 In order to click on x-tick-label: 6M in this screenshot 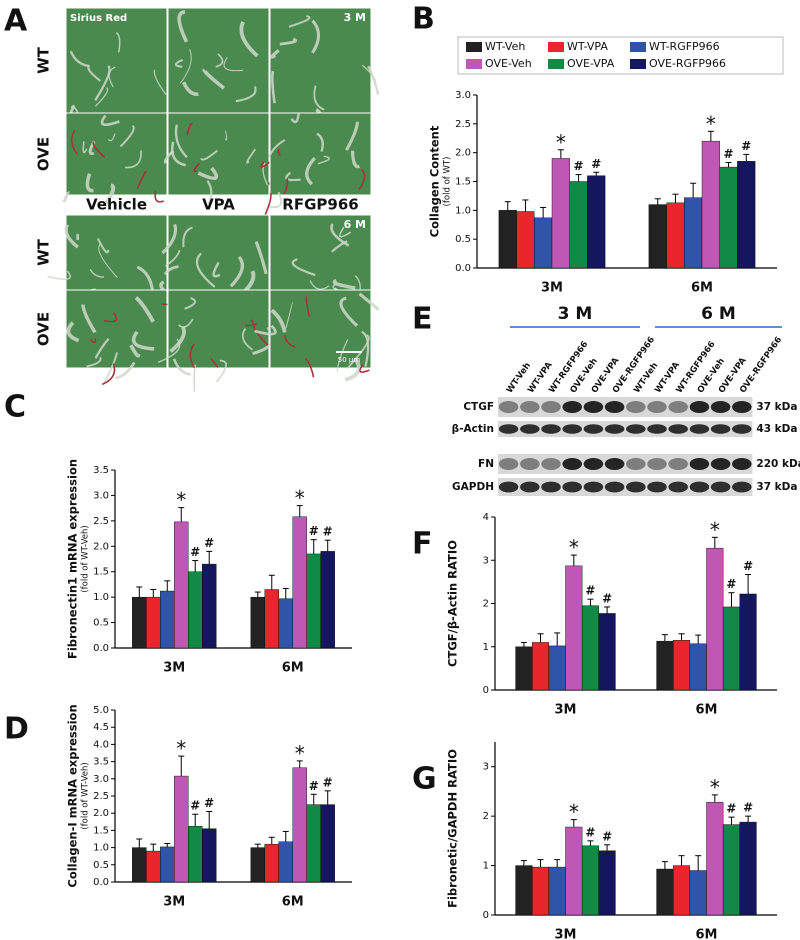, I will do `click(702, 288)`.